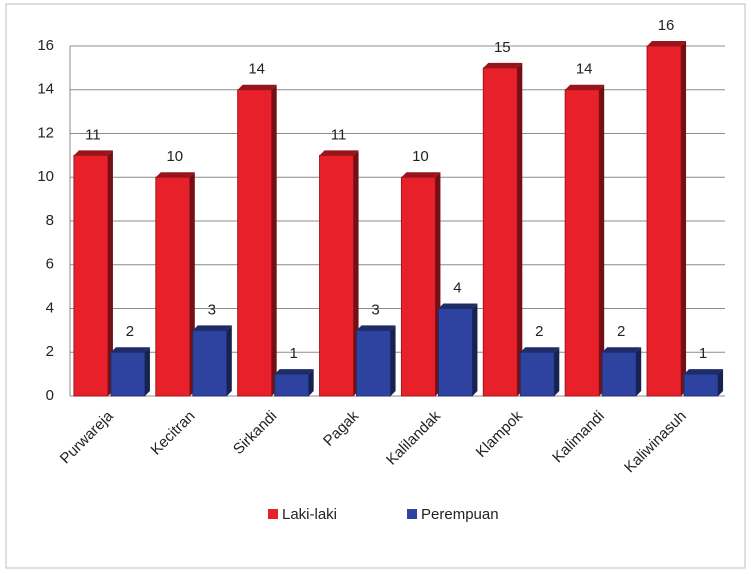  Describe the element at coordinates (45, 132) in the screenshot. I see `y-tick-label: 12` at that location.